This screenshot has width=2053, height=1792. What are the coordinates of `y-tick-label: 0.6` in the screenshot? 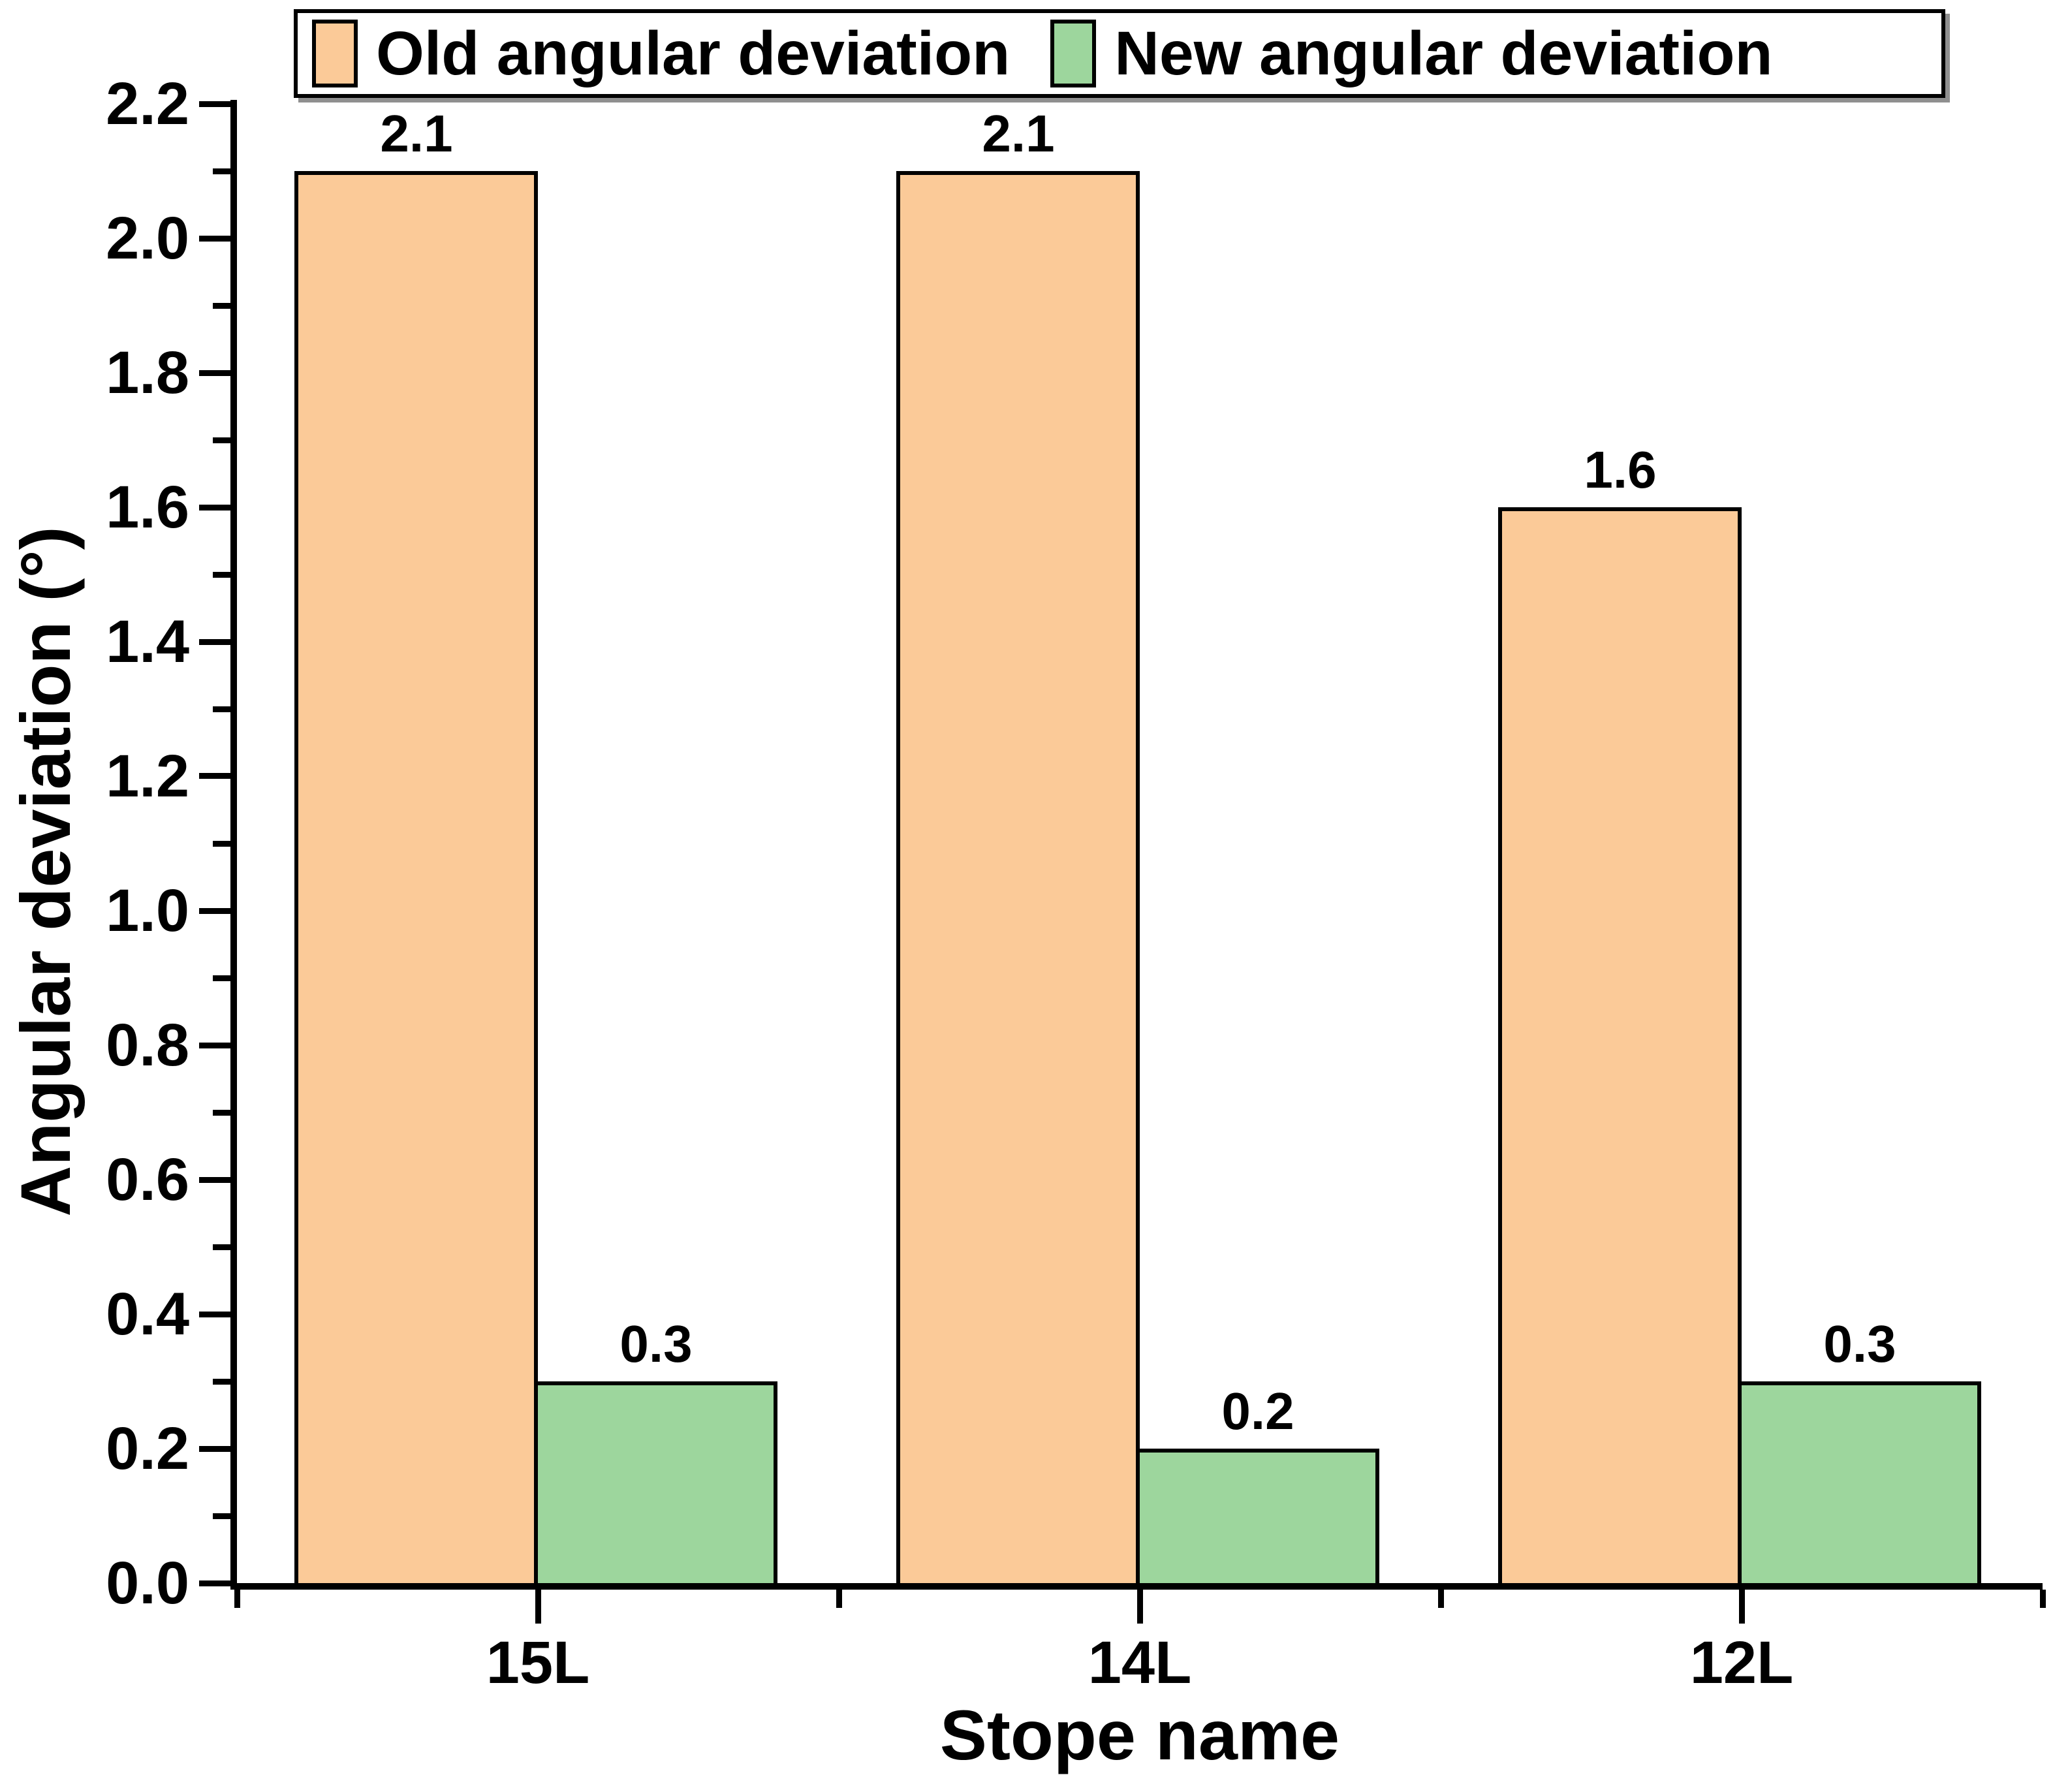 It's located at (147, 1179).